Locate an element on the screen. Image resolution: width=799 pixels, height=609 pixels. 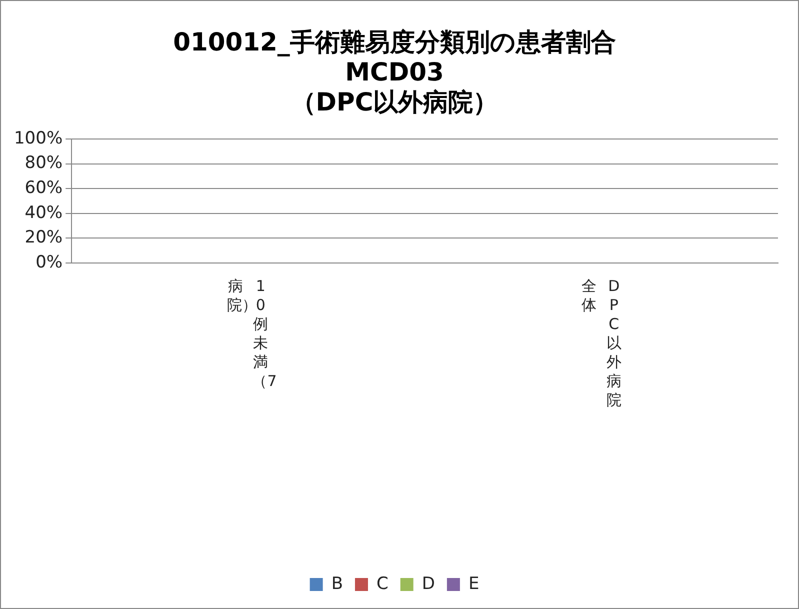
legend-label: E is located at coordinates (474, 584).